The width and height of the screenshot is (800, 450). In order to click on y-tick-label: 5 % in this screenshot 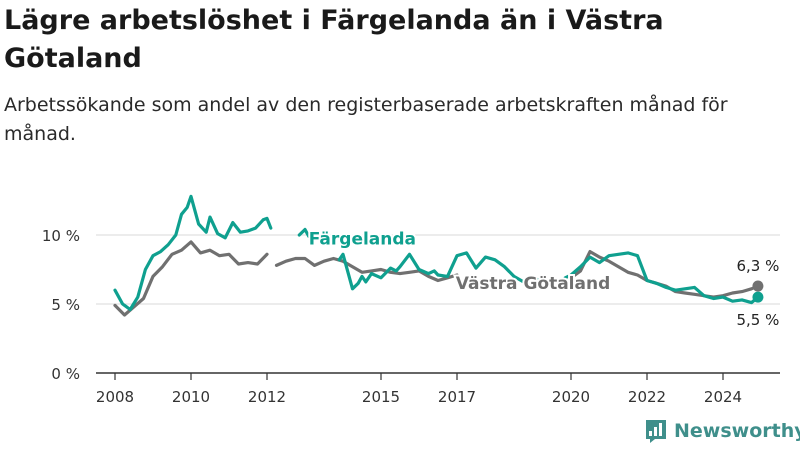, I will do `click(65, 305)`.